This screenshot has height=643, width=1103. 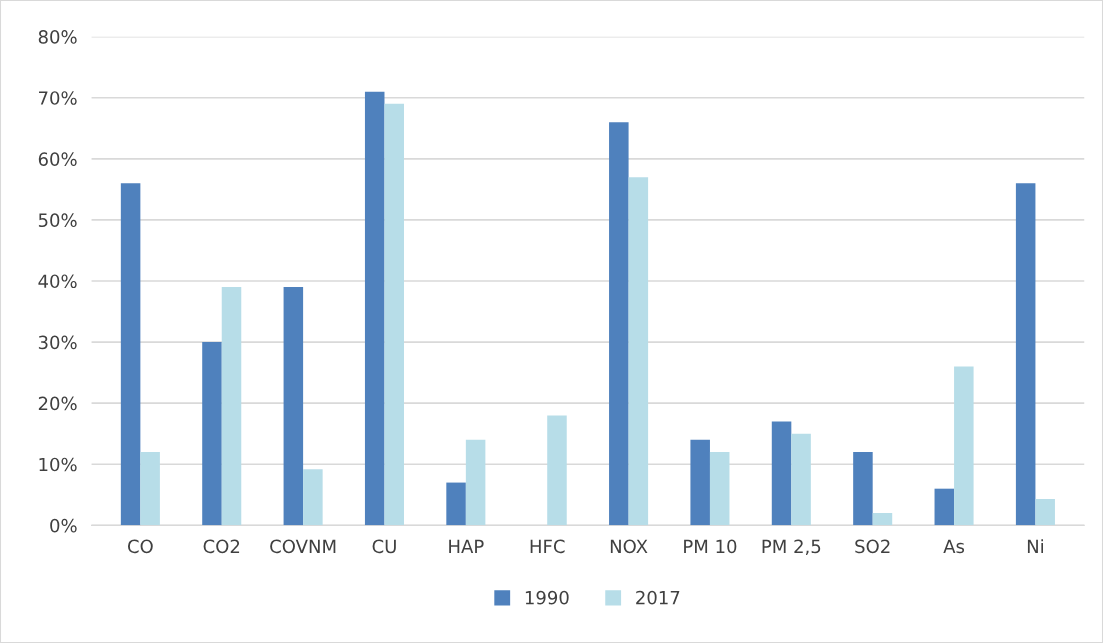 What do you see at coordinates (57, 403) in the screenshot?
I see `y-tick-label: 20%` at bounding box center [57, 403].